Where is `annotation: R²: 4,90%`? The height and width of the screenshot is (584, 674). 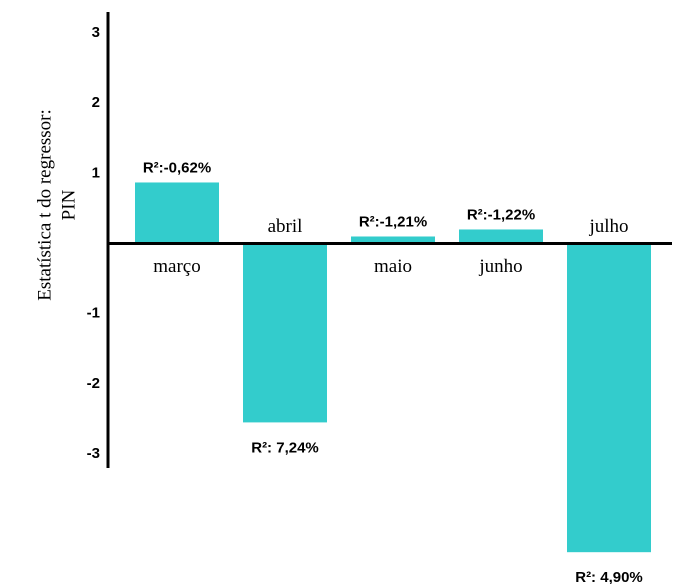
annotation: R²: 4,90% is located at coordinates (609, 576).